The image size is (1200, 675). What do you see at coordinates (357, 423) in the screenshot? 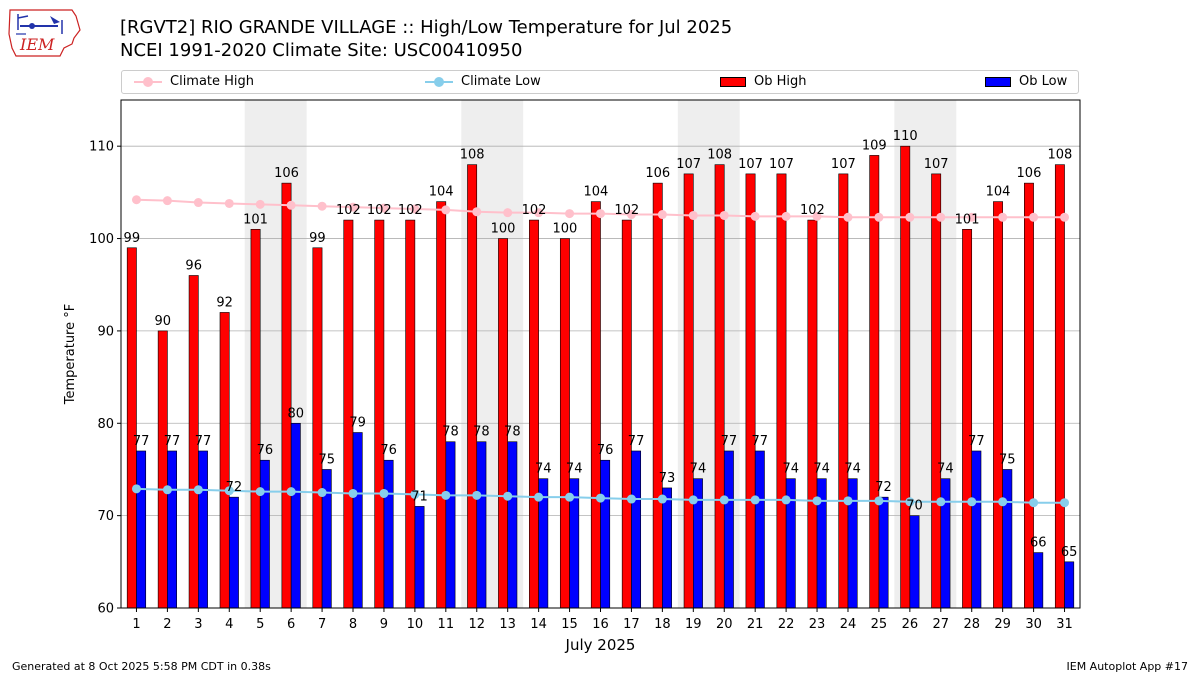
I see `ob-low-value-label: 79` at bounding box center [357, 423].